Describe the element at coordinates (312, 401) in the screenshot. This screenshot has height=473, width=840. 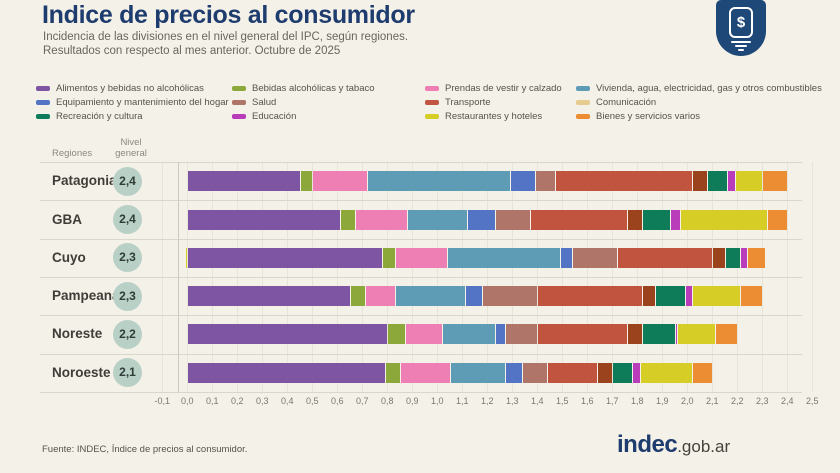
I see `axis-tick-label: 0,5` at that location.